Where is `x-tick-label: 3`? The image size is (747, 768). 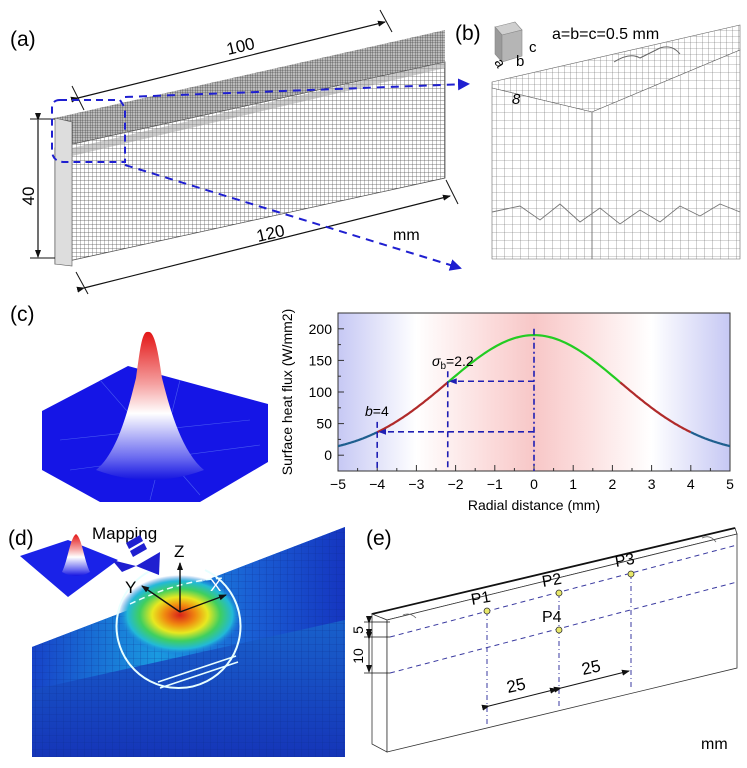 x-tick-label: 3 is located at coordinates (652, 484).